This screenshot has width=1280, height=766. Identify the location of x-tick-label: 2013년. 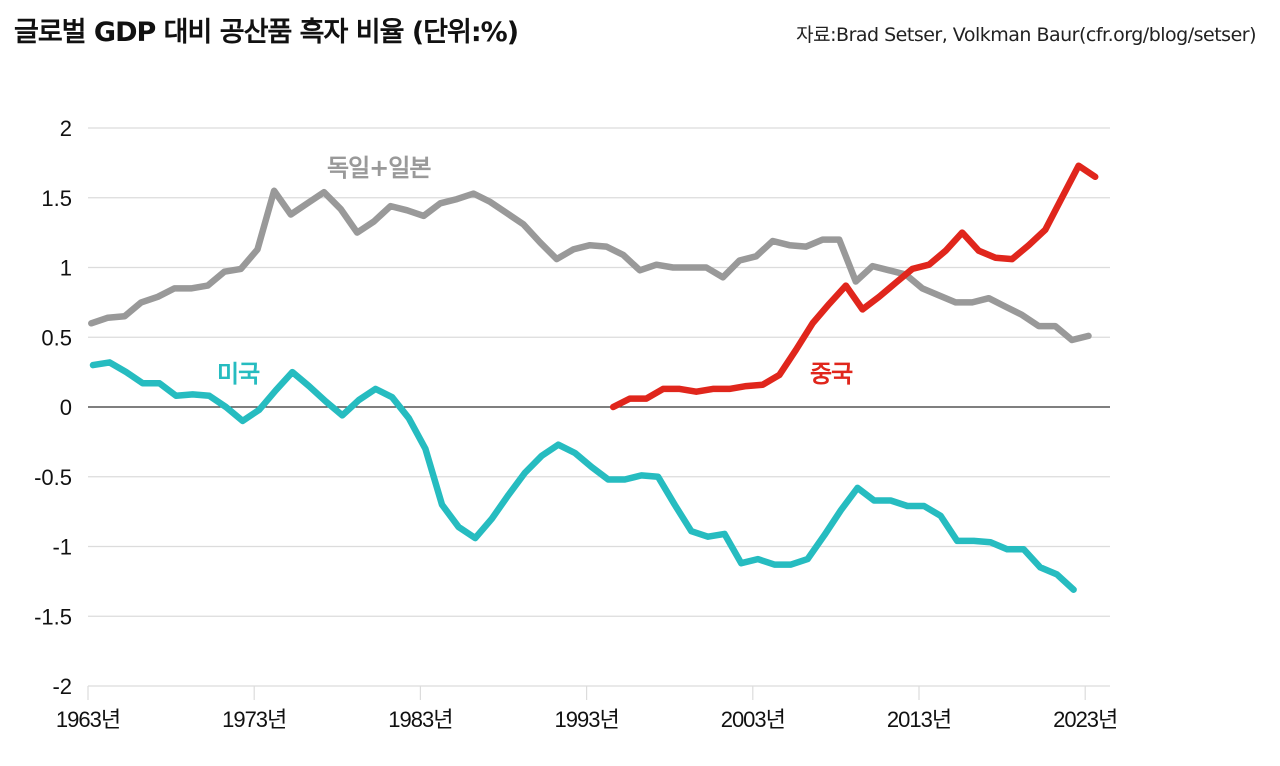
(919, 719).